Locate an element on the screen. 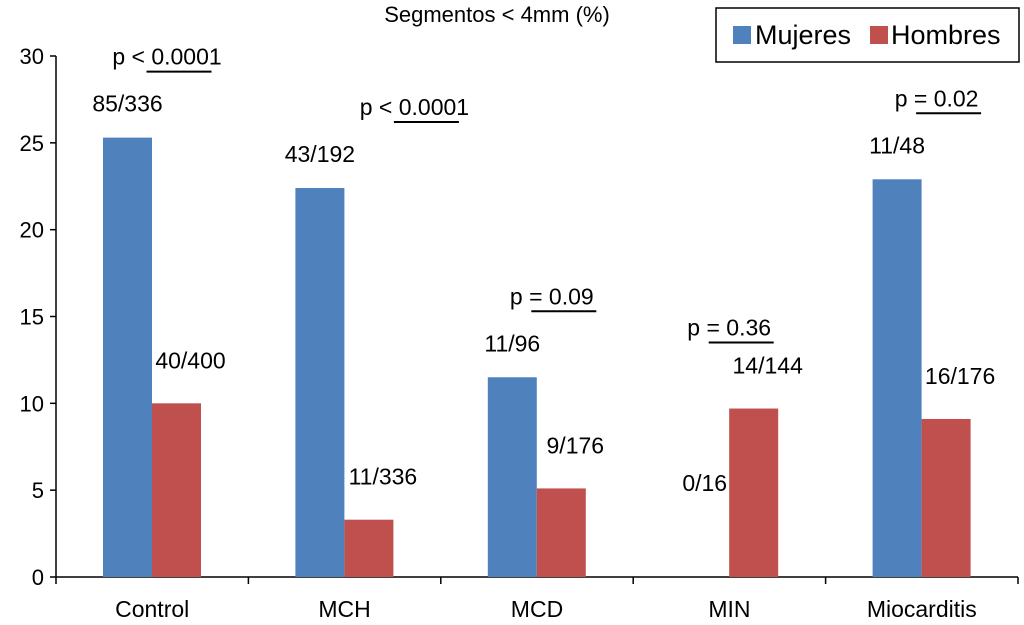 The image size is (1024, 625). data-label-hombres: 11/336 is located at coordinates (383, 477).